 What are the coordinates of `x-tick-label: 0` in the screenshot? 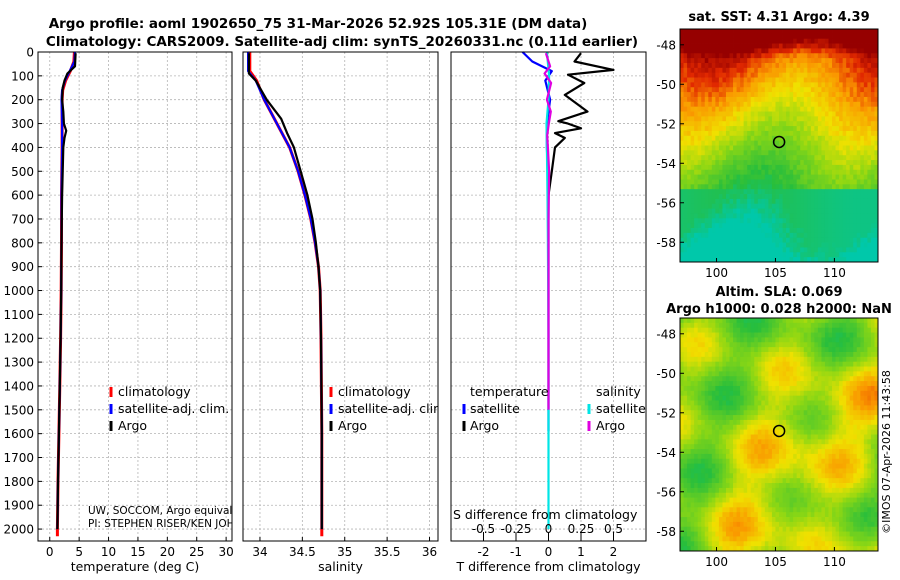 It's located at (549, 552).